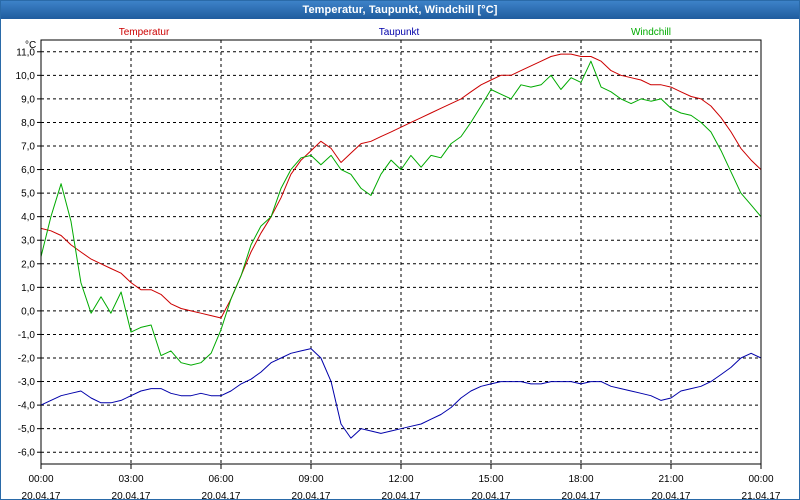  Describe the element at coordinates (27, 406) in the screenshot. I see `ytick-label: -4,0` at that location.